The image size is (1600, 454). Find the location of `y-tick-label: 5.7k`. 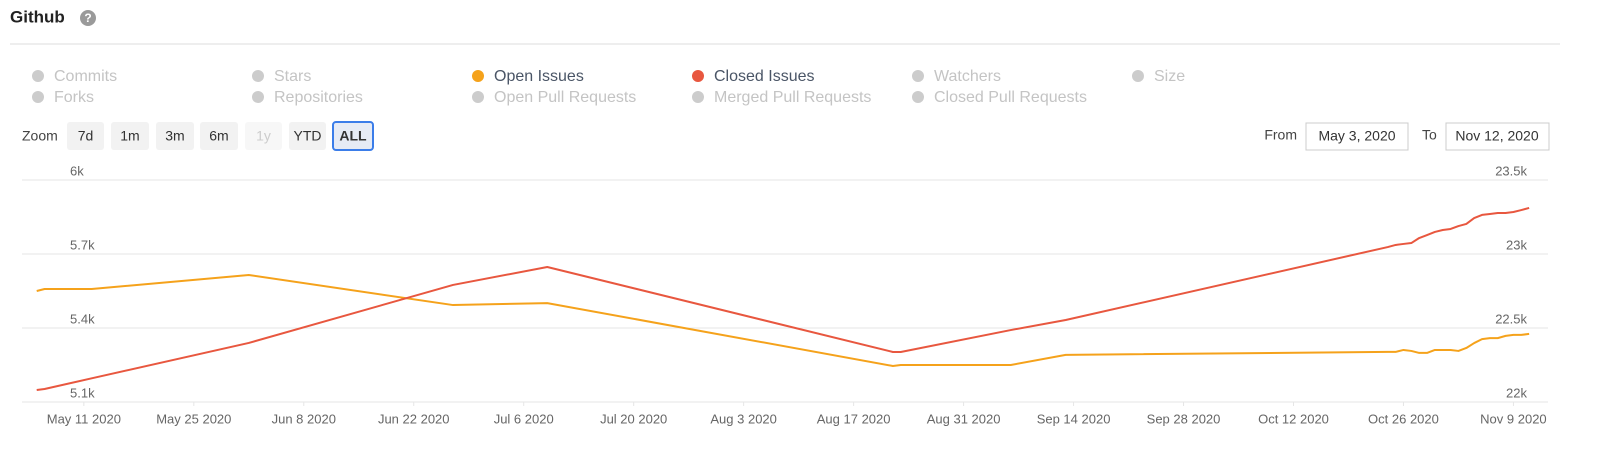

y-tick-label: 5.7k is located at coordinates (82, 244).